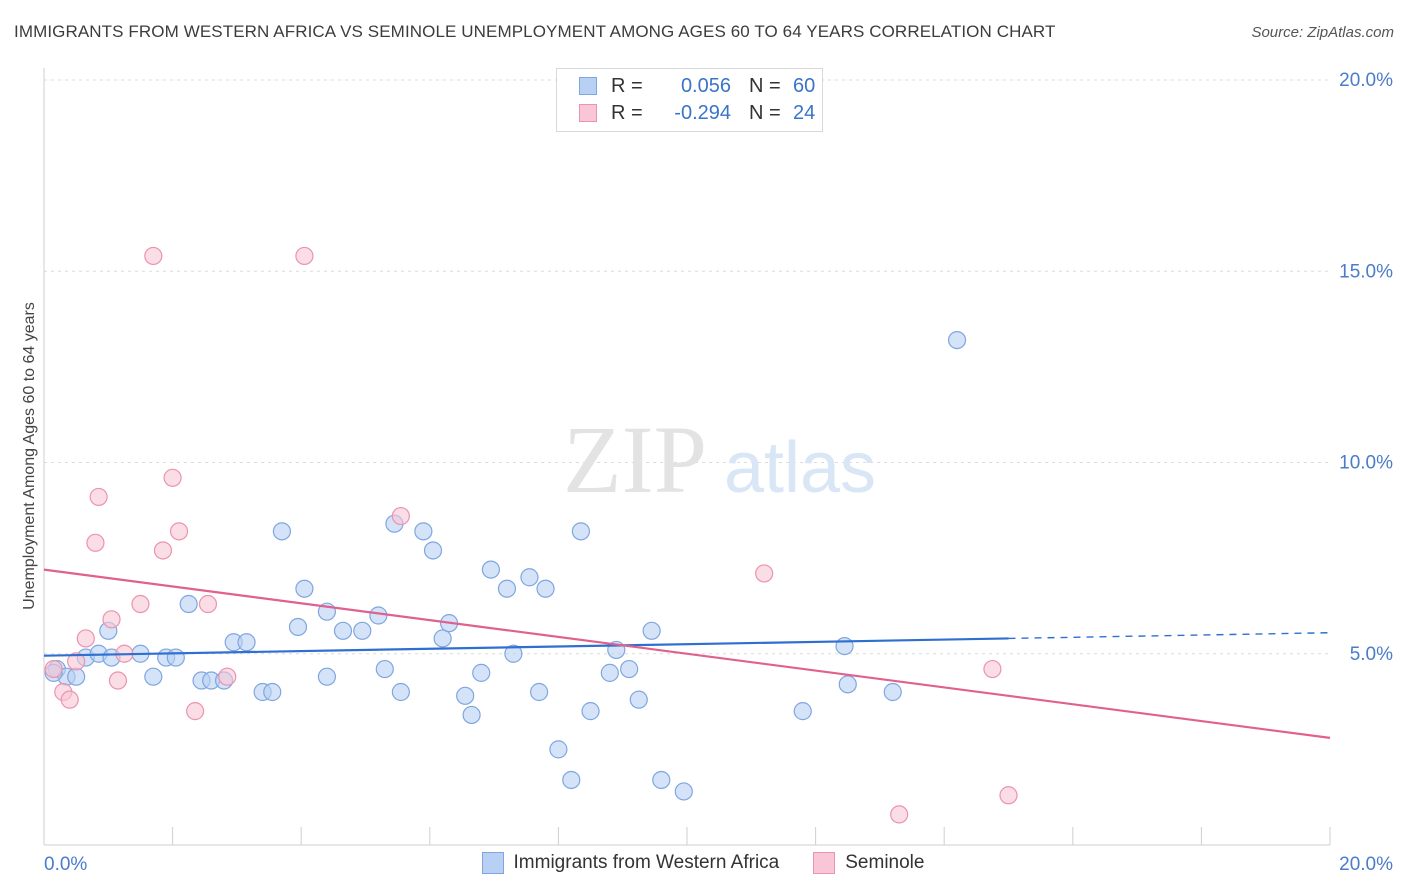 The width and height of the screenshot is (1406, 892). What do you see at coordinates (1366, 463) in the screenshot?
I see `y-tick-label: 10.0%` at bounding box center [1366, 463].